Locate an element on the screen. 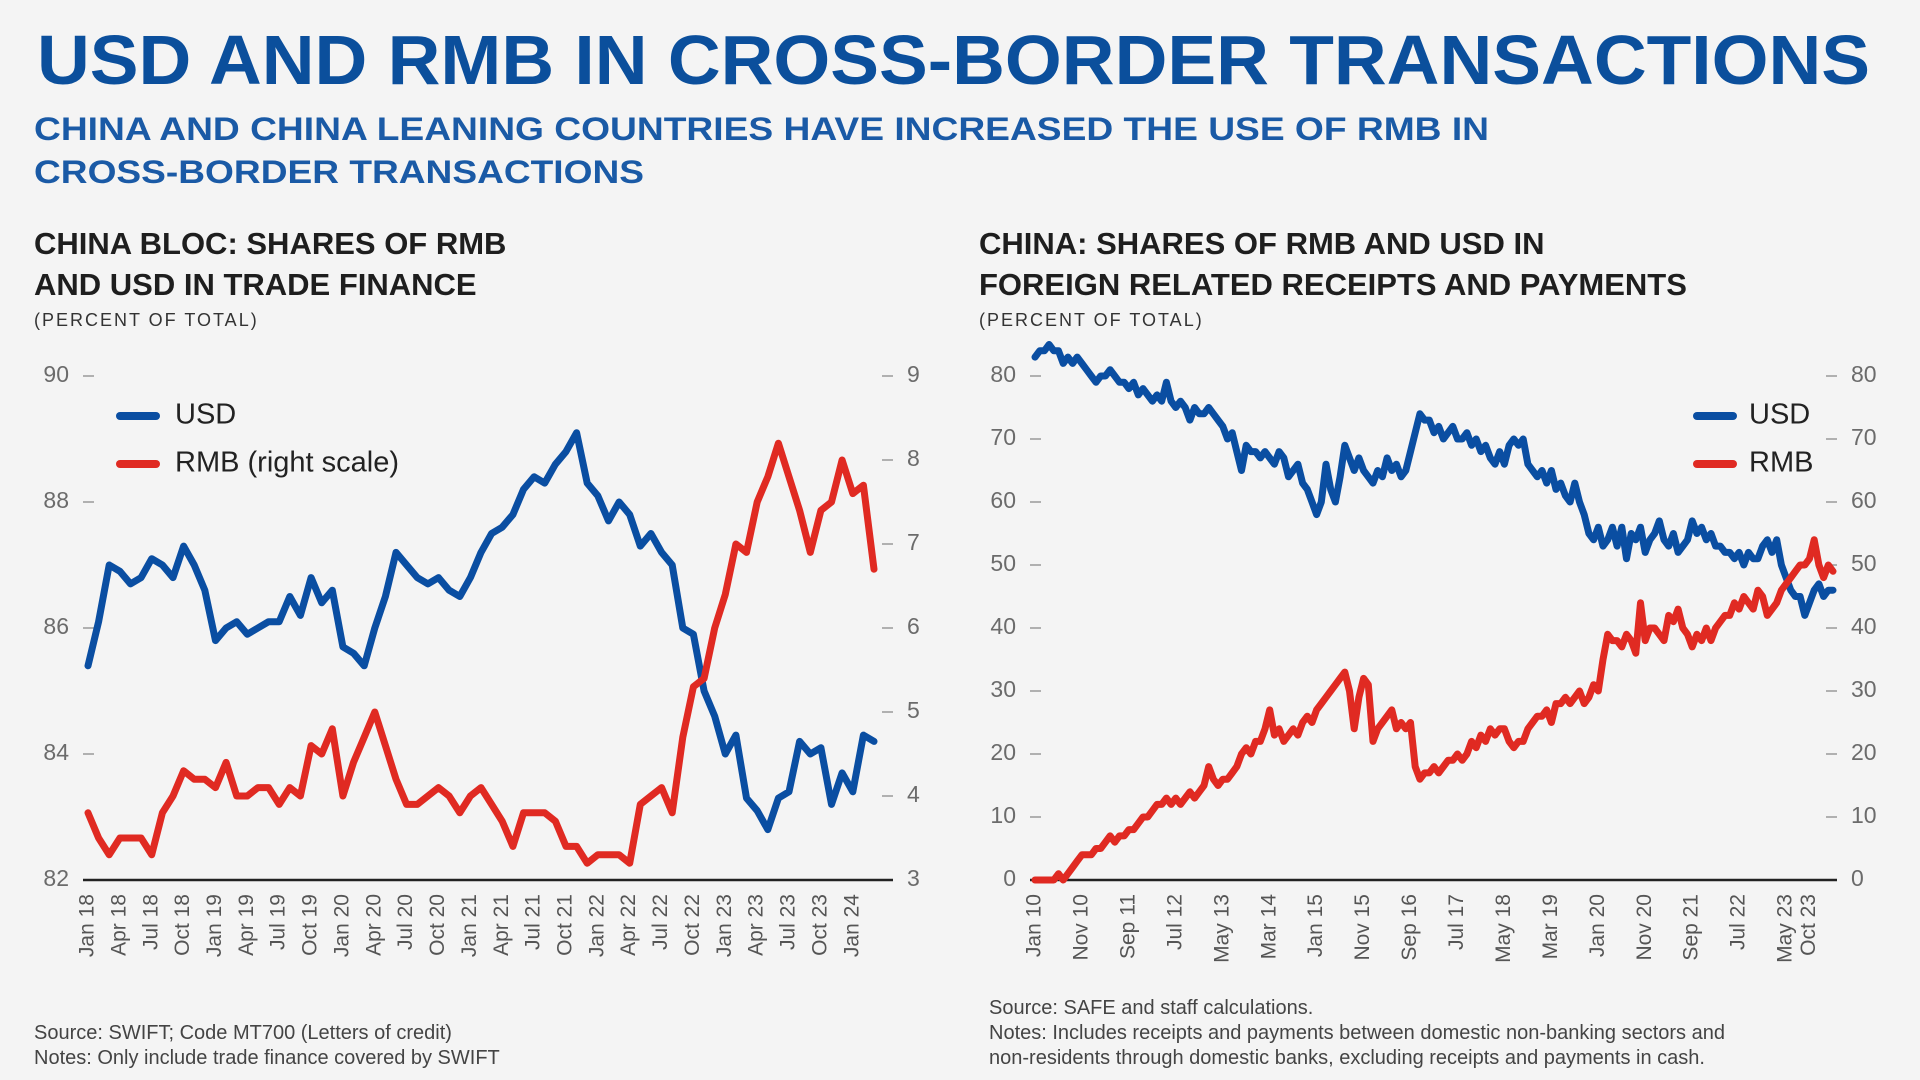 This screenshot has width=1920, height=1080. y2-tick-label: 60 is located at coordinates (1864, 500).